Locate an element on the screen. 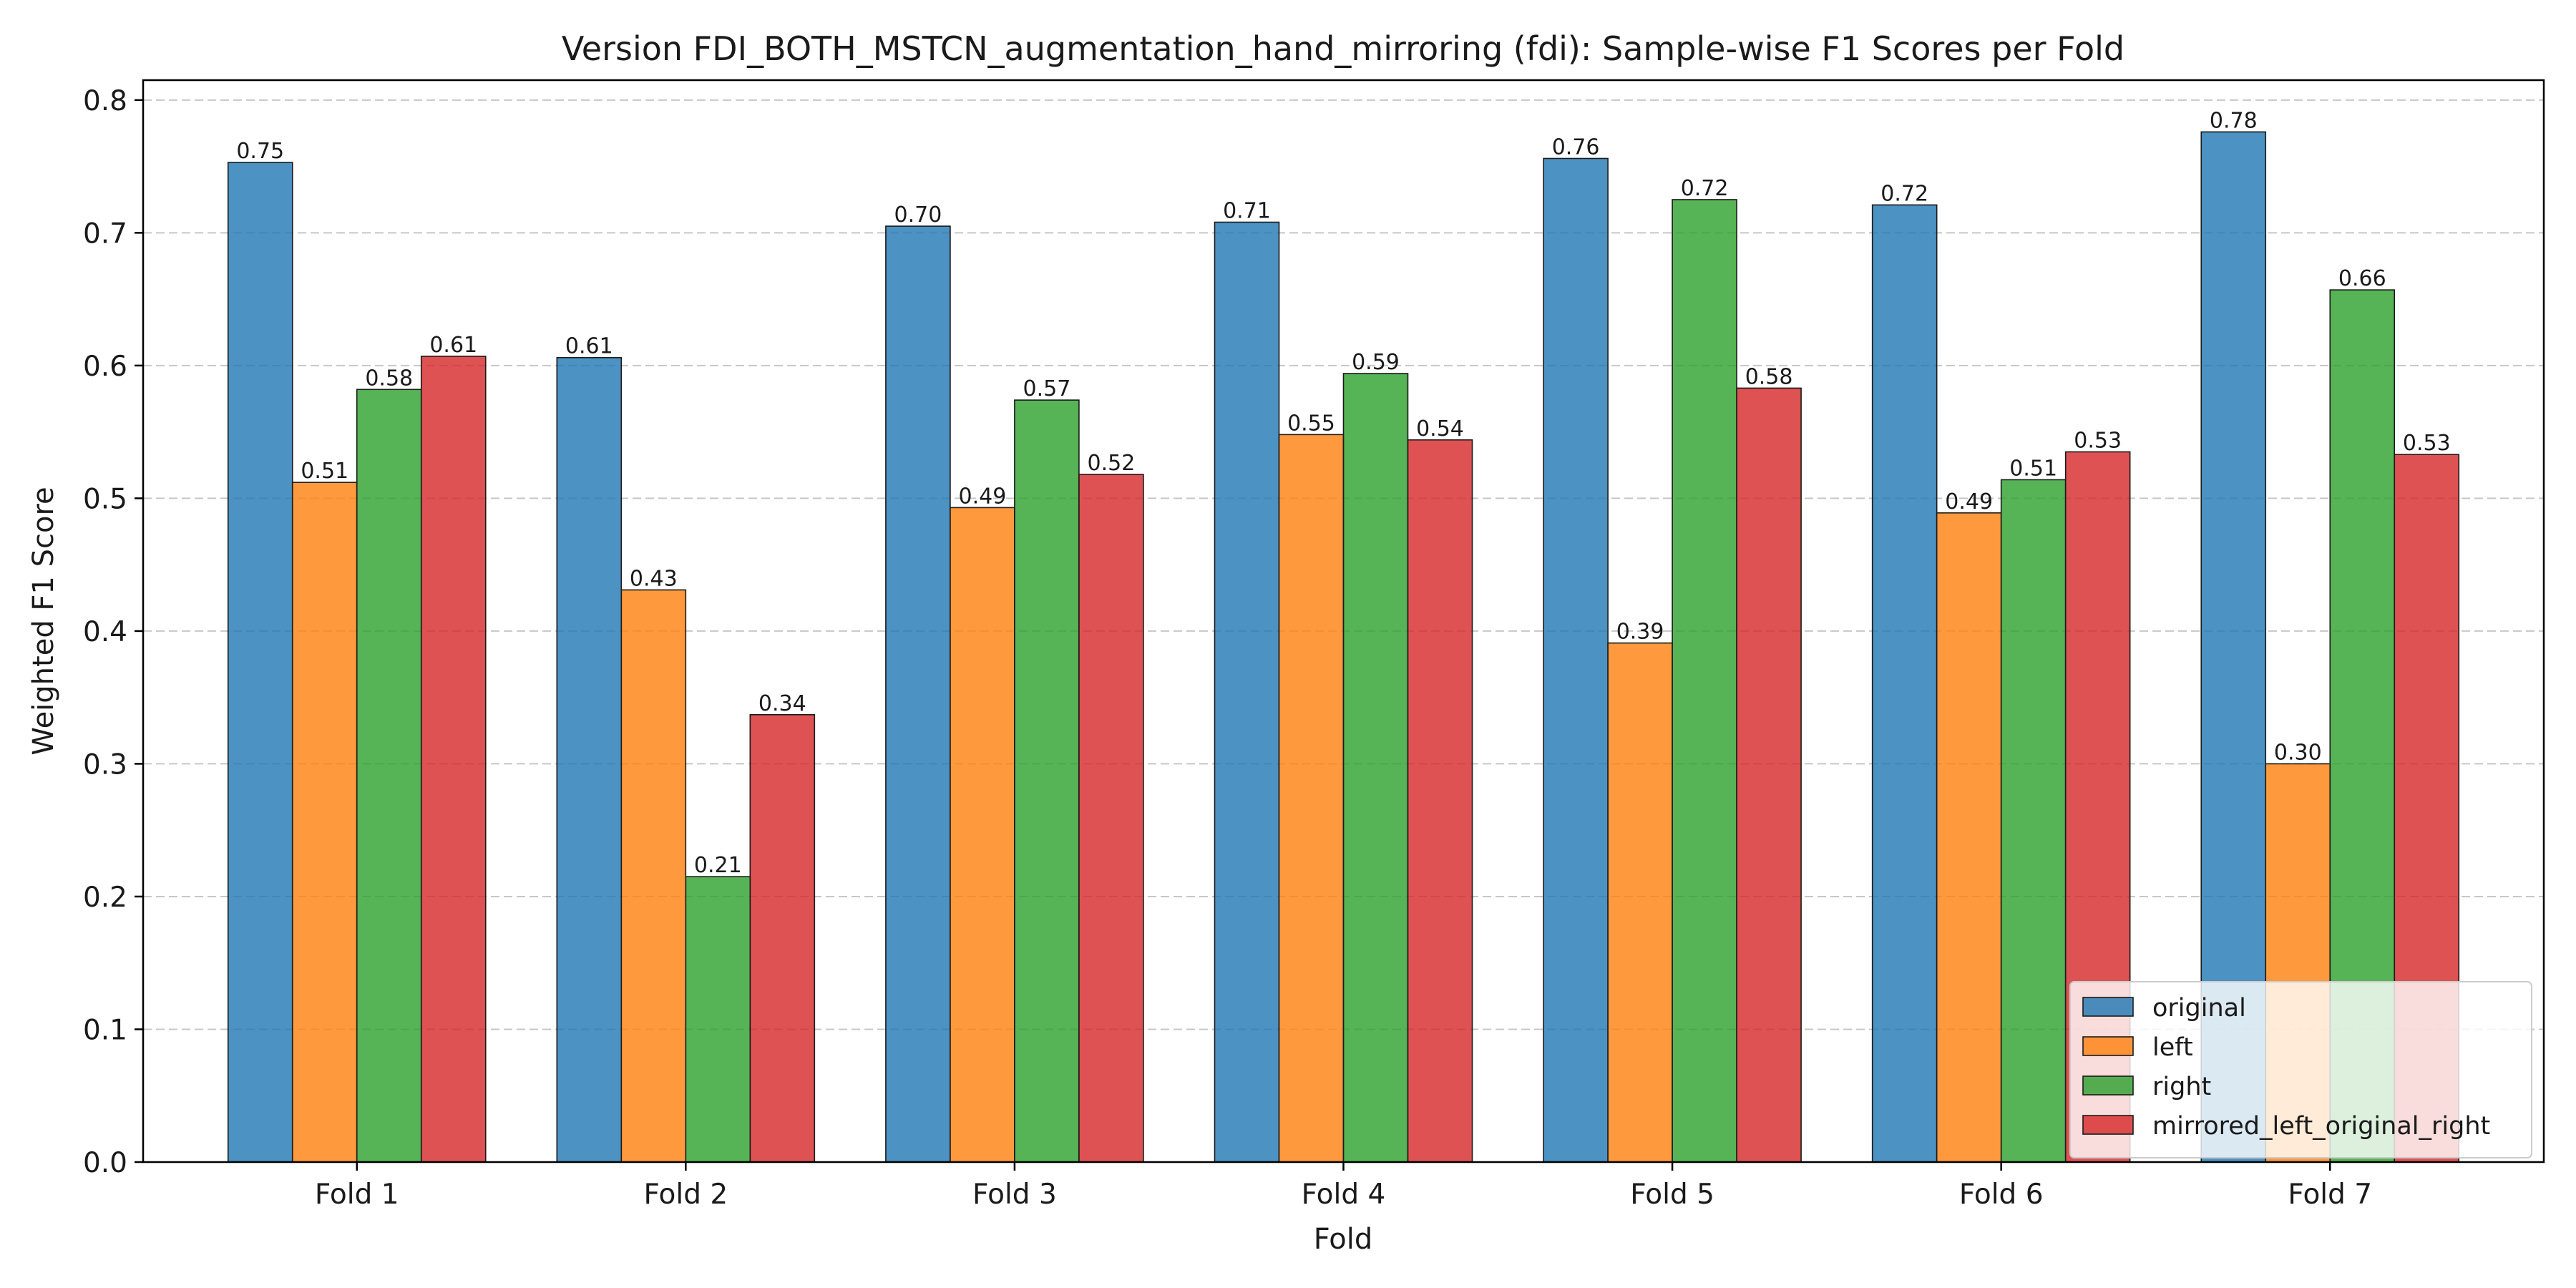  bar-value-label: 0.78 is located at coordinates (2234, 120).